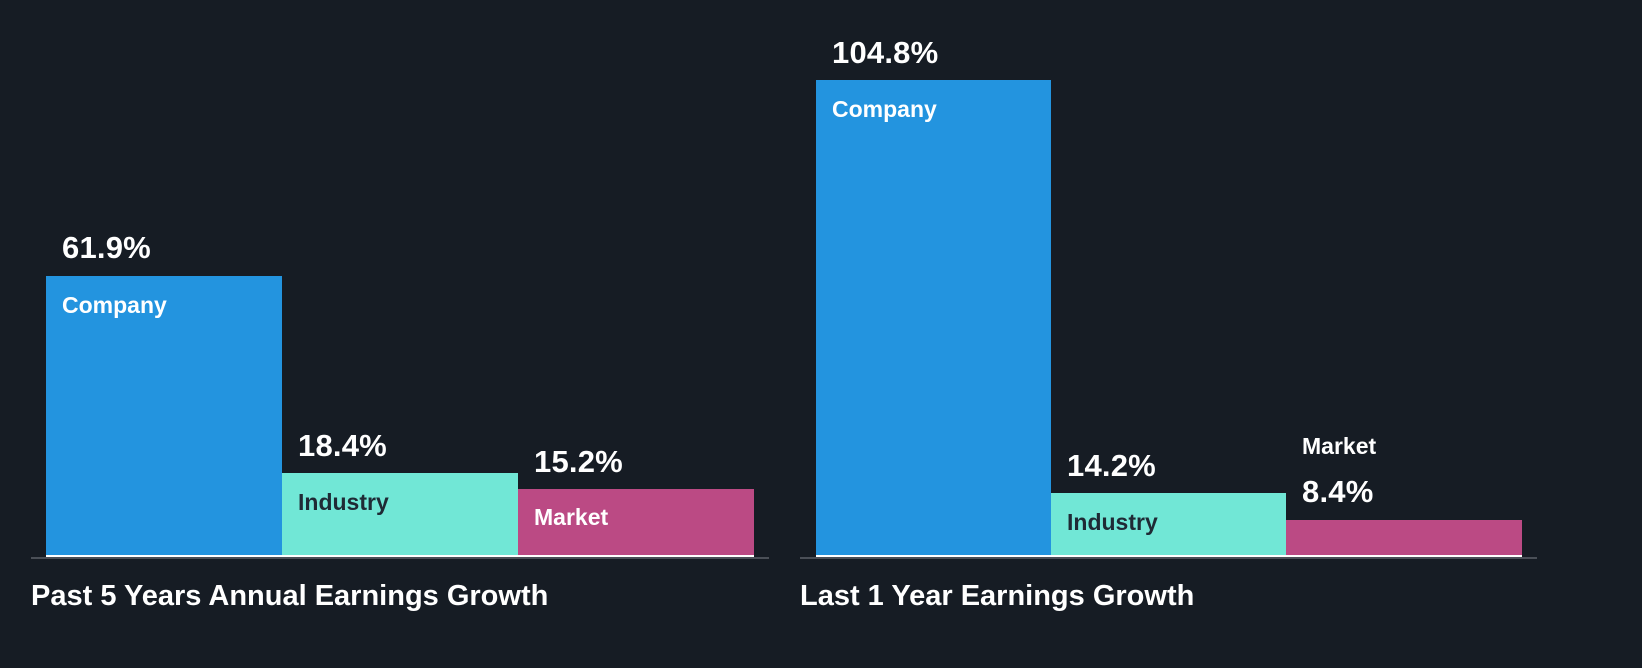  What do you see at coordinates (885, 52) in the screenshot?
I see `company-value-label: 104.8%` at bounding box center [885, 52].